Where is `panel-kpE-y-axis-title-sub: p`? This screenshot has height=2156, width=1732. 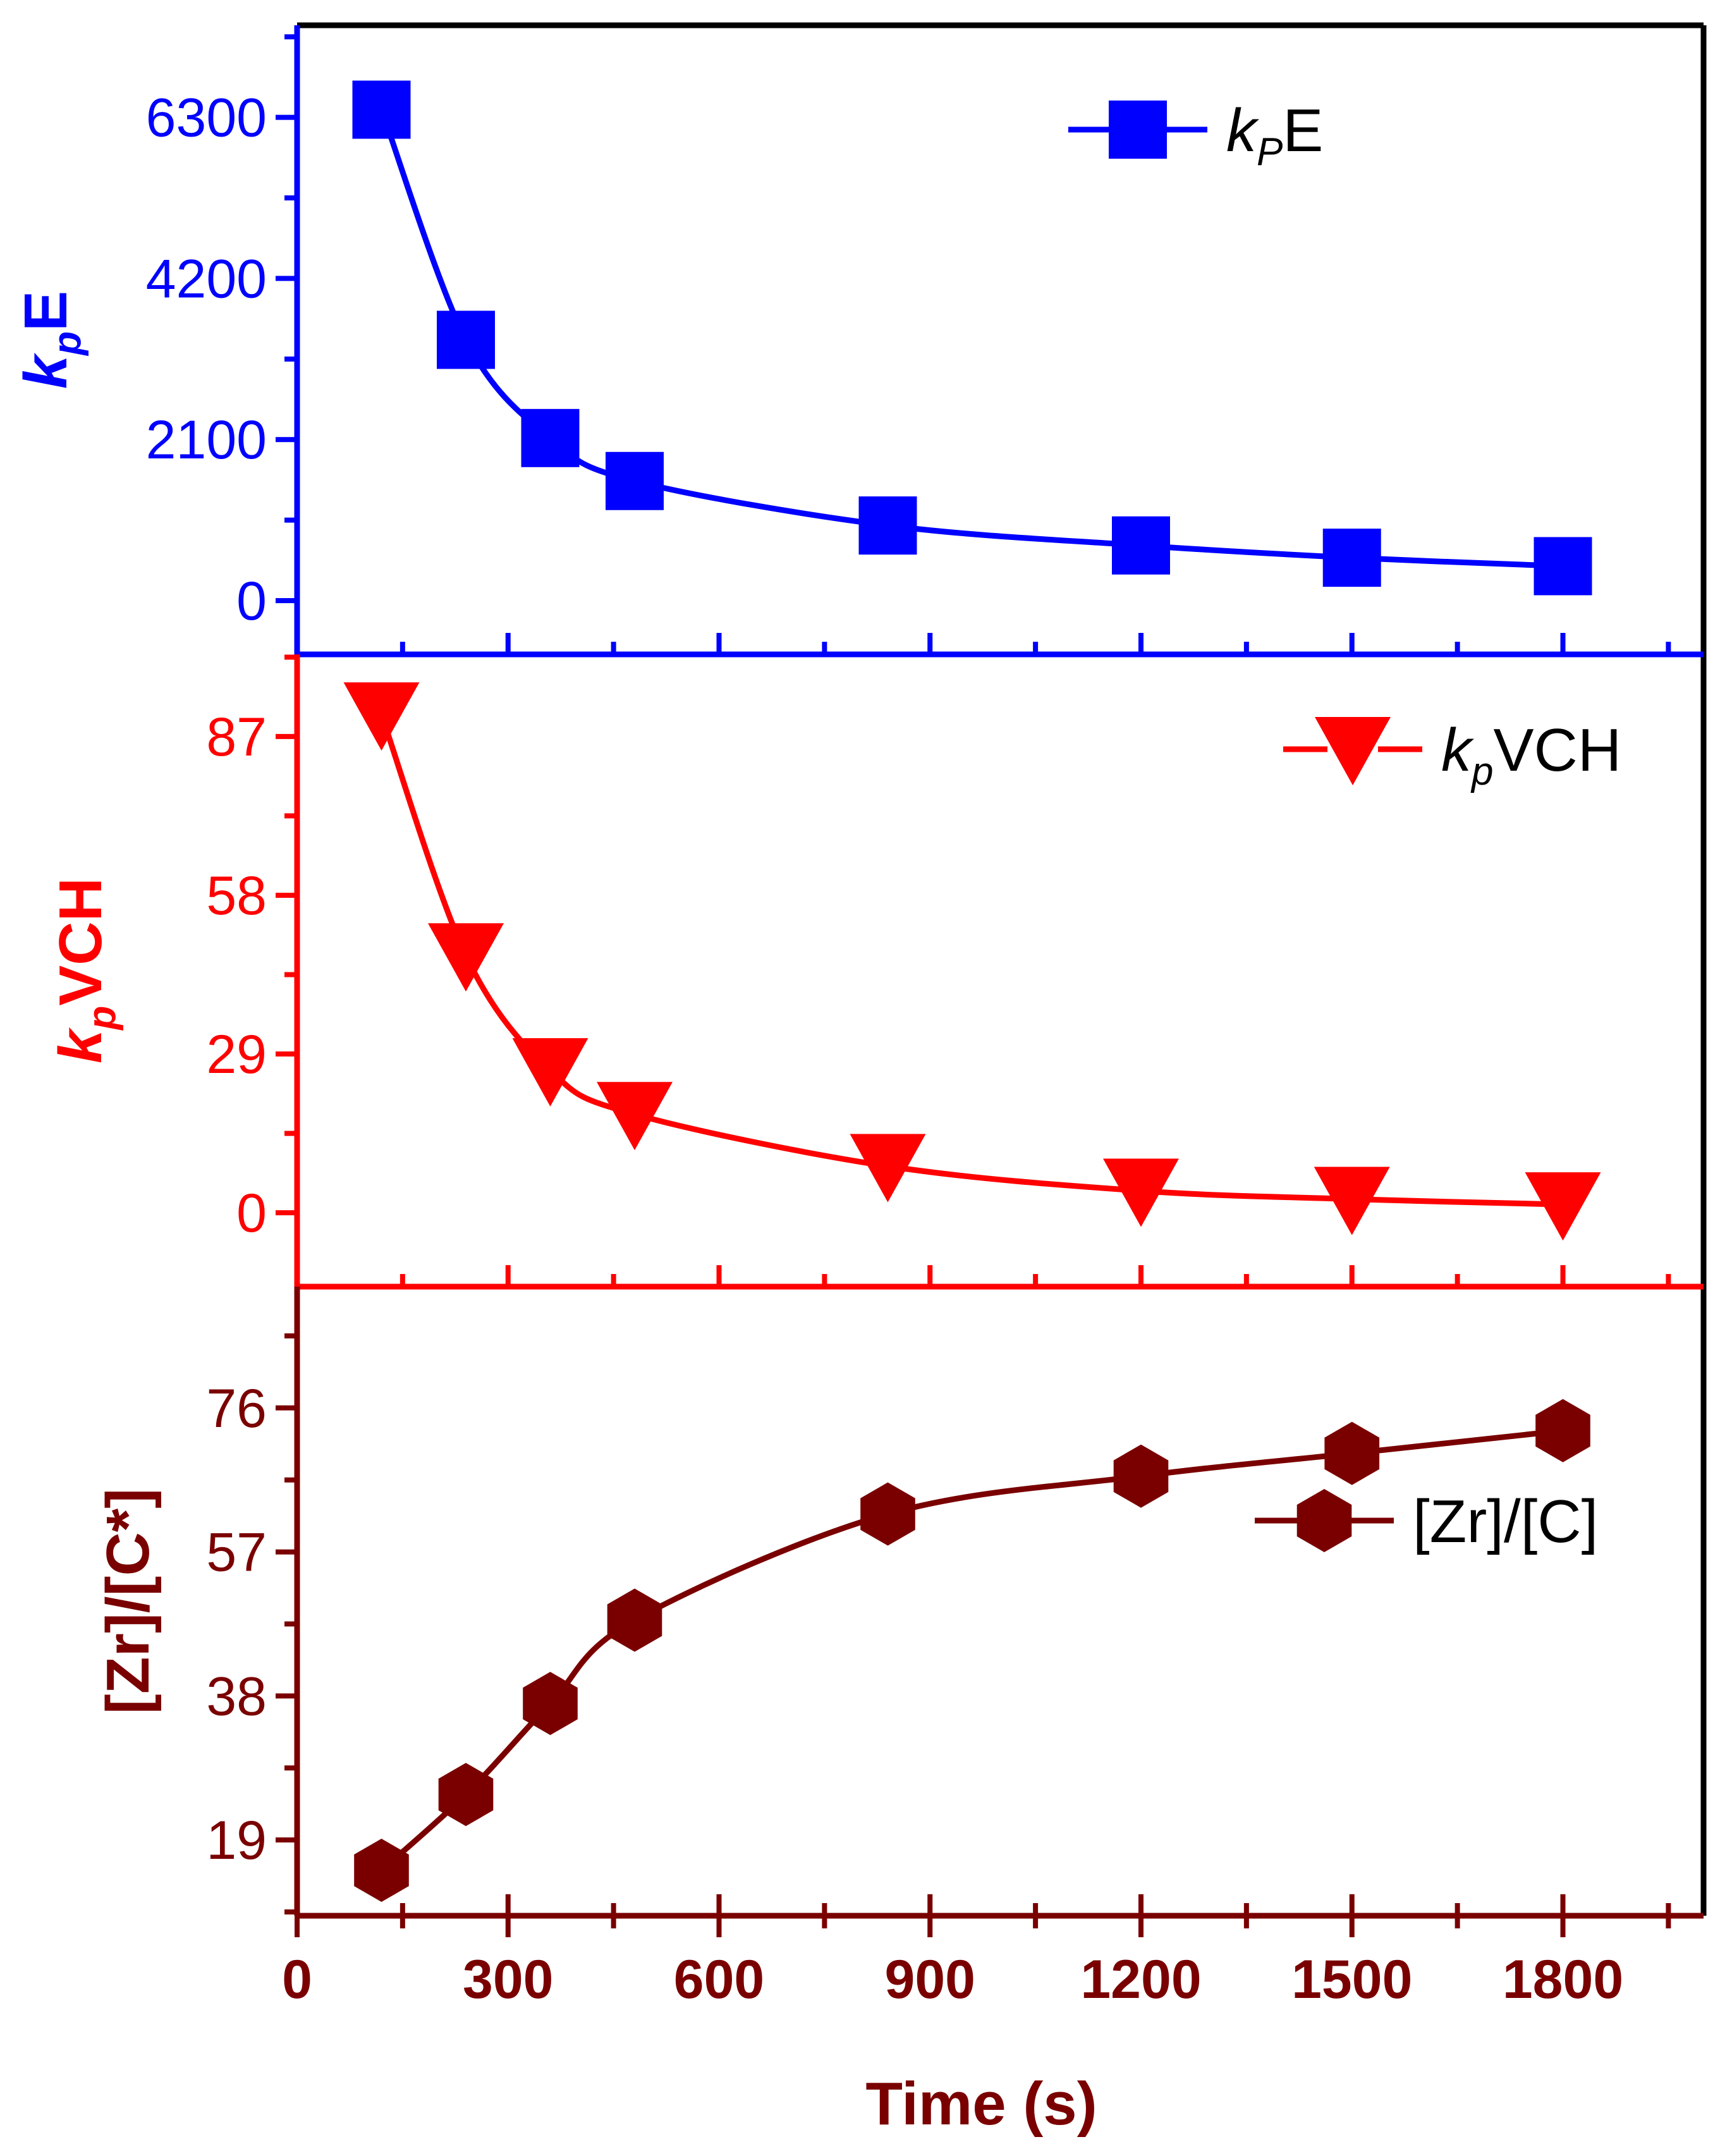
panel-kpE-y-axis-title-sub: p is located at coordinates (67, 344).